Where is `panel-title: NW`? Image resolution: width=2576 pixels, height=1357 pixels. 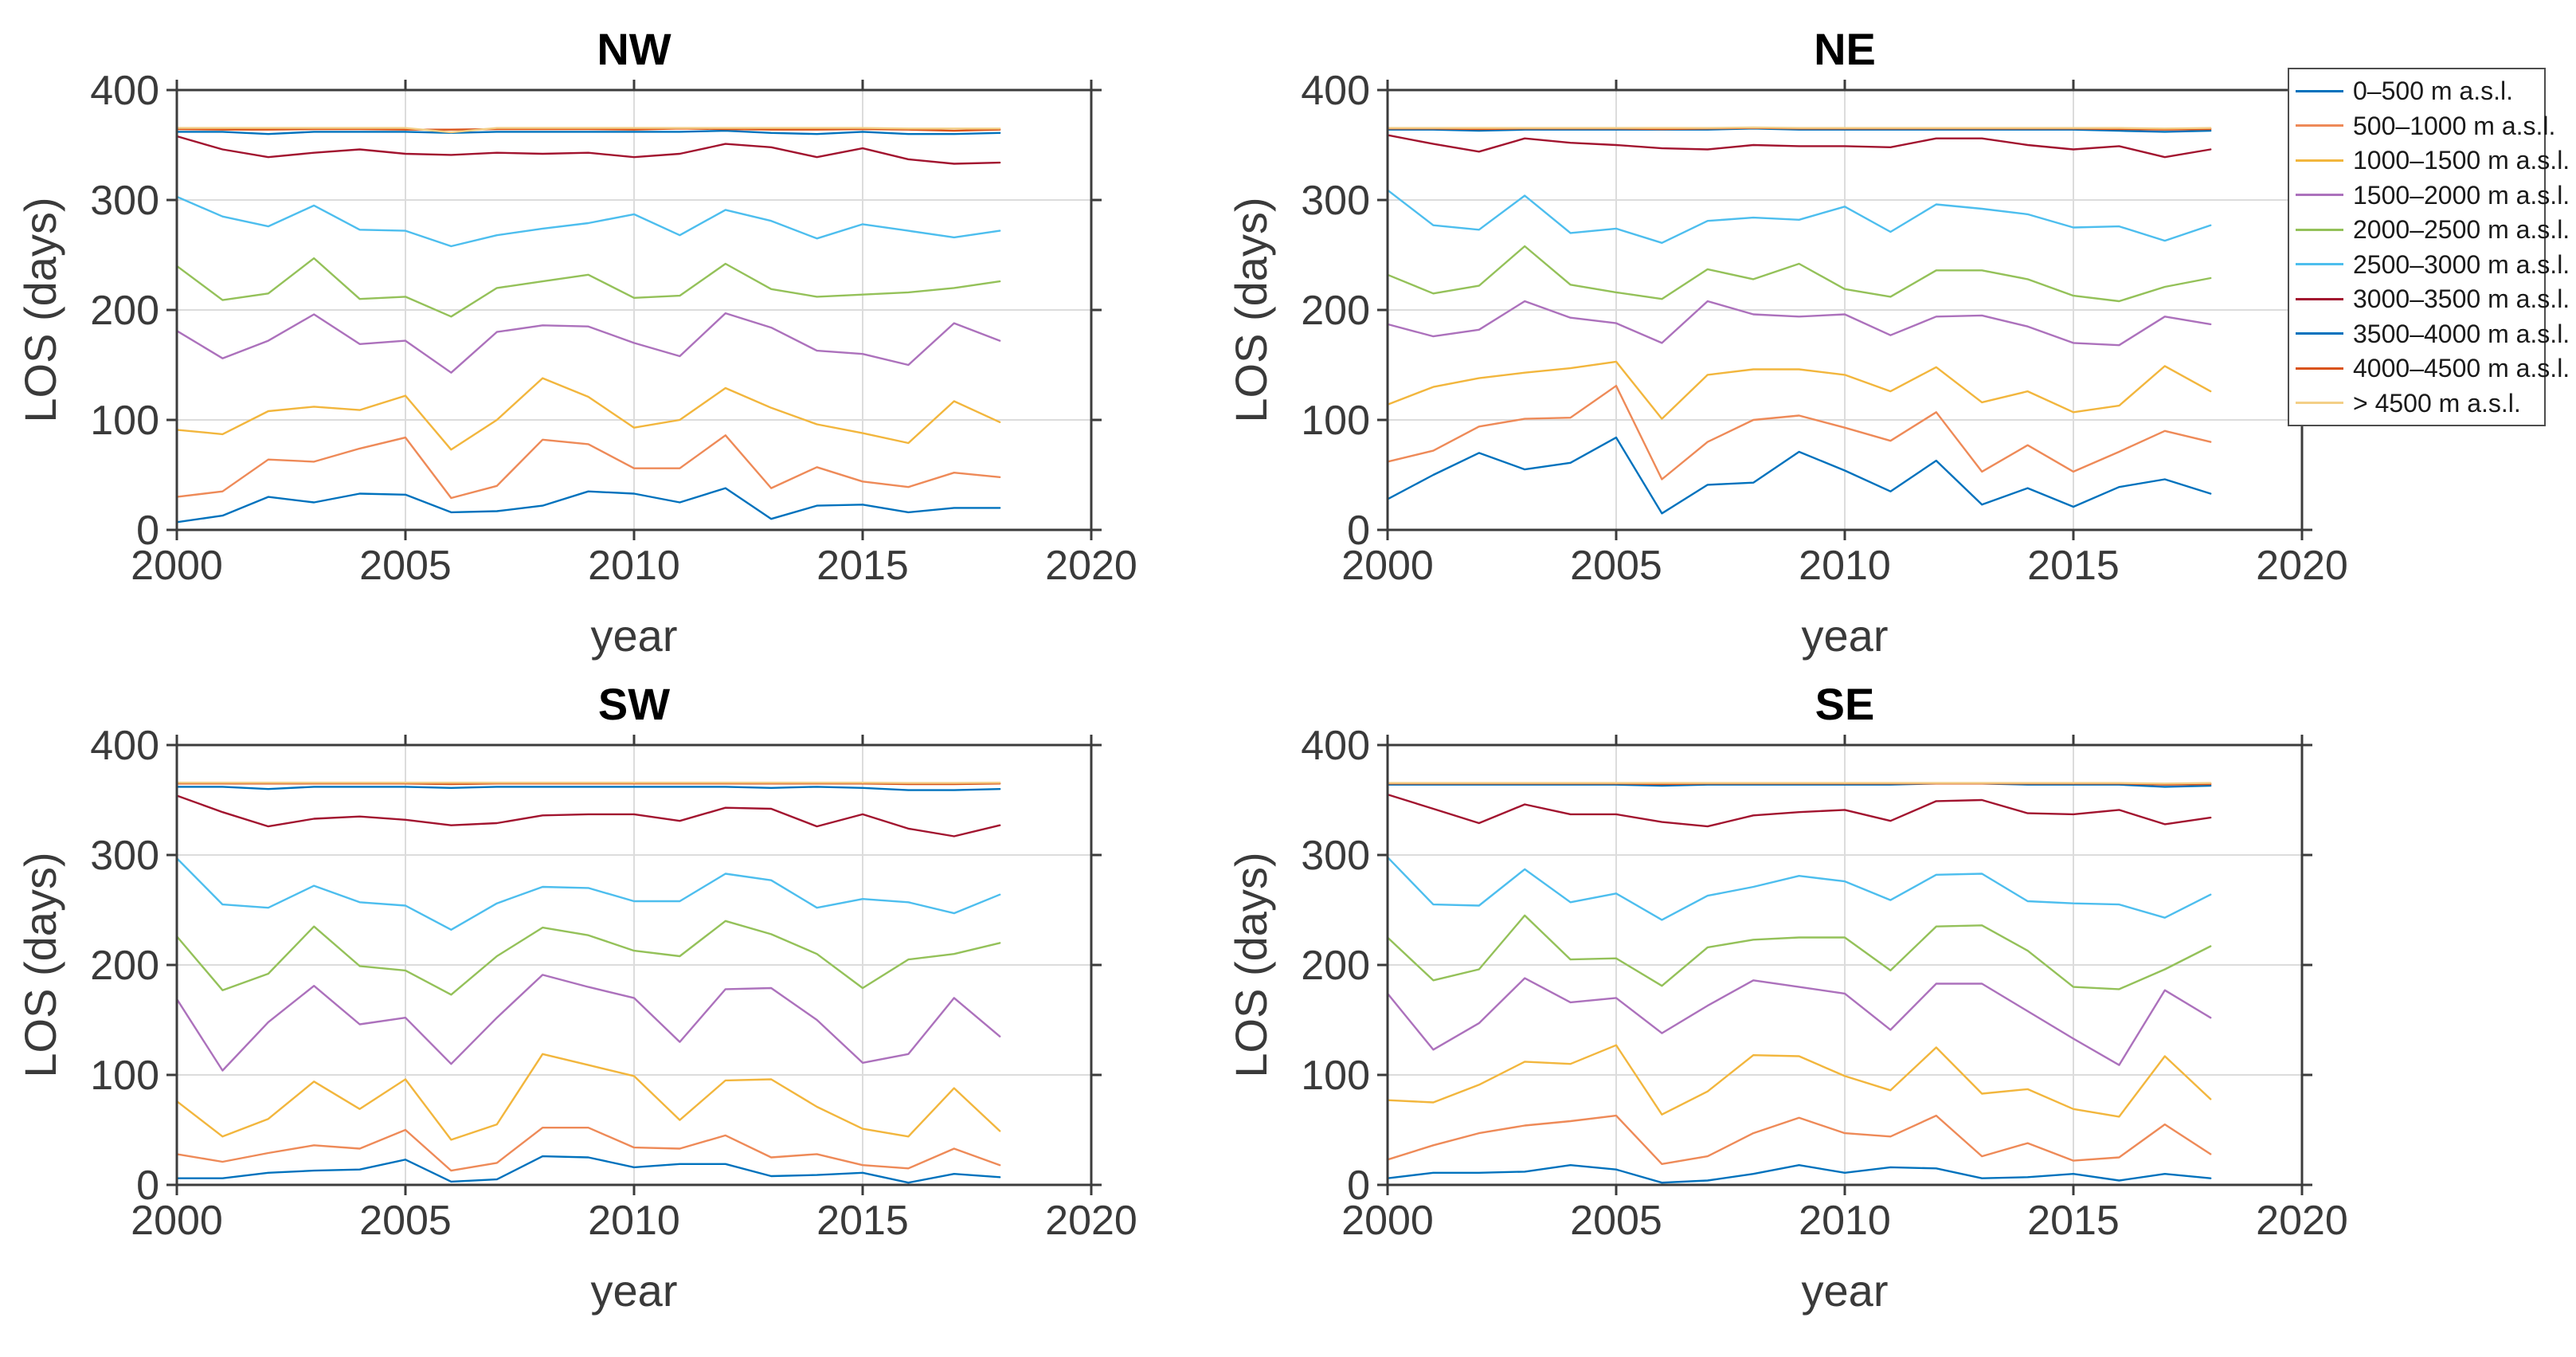 panel-title: NW is located at coordinates (634, 49).